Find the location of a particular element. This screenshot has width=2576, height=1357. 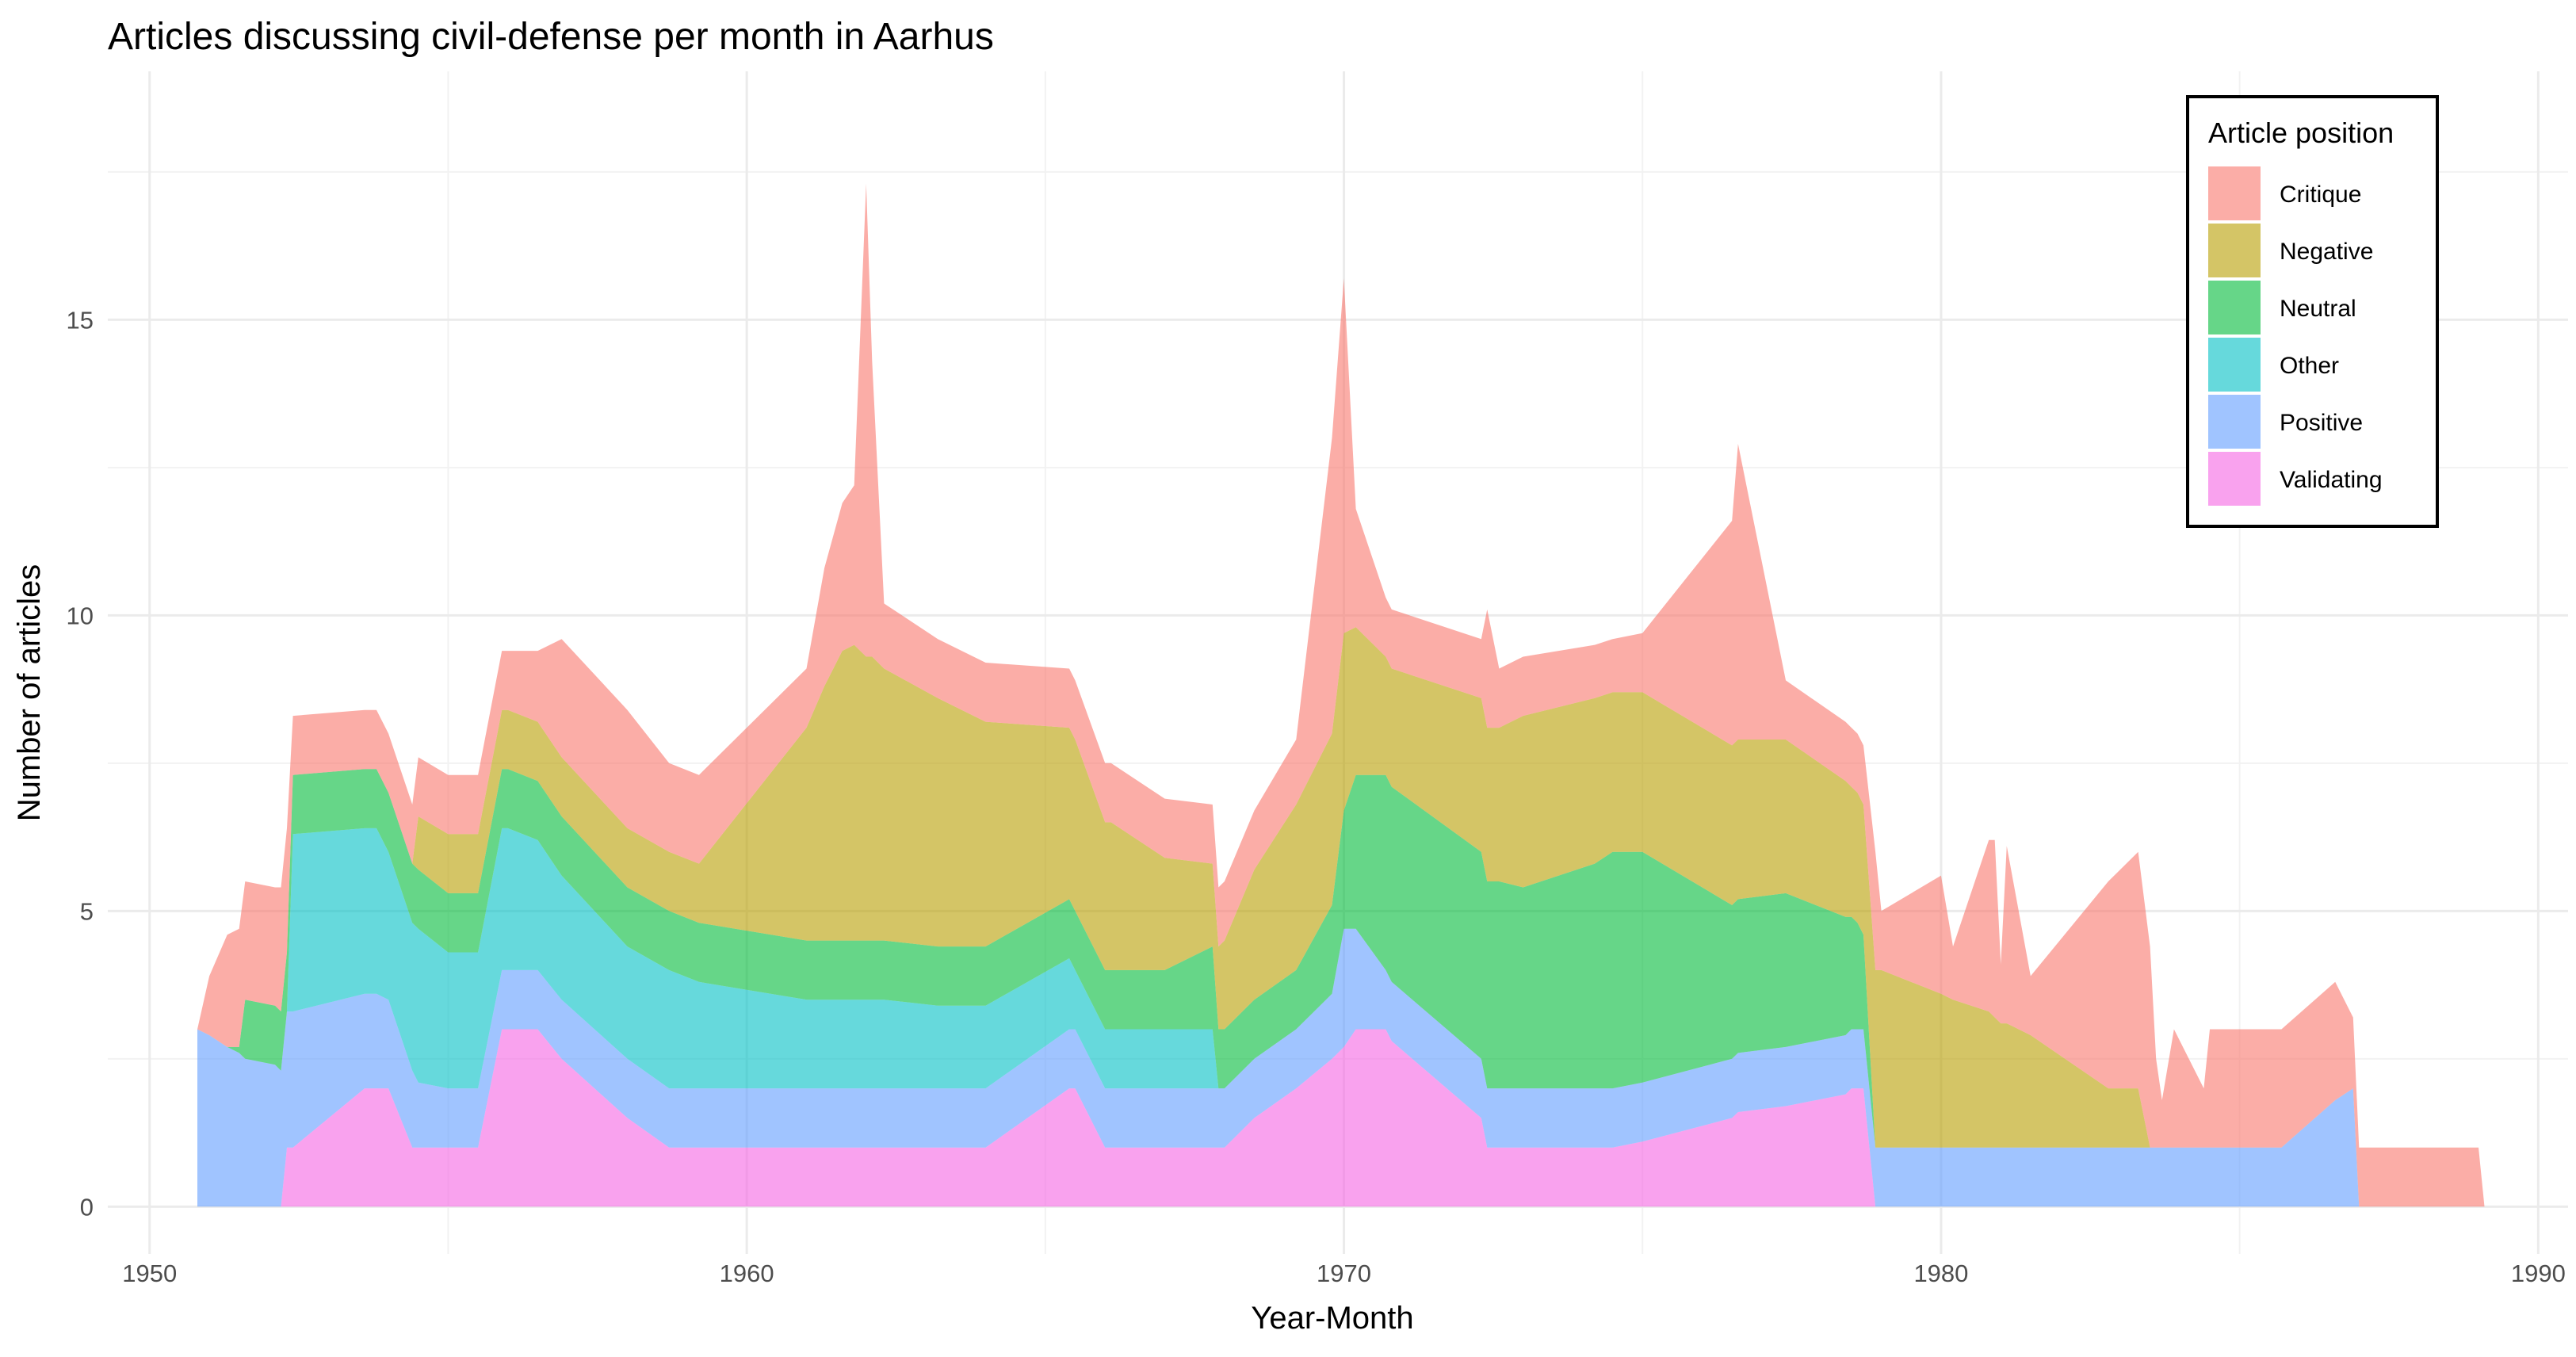

legend-key-positive is located at coordinates (2234, 422).